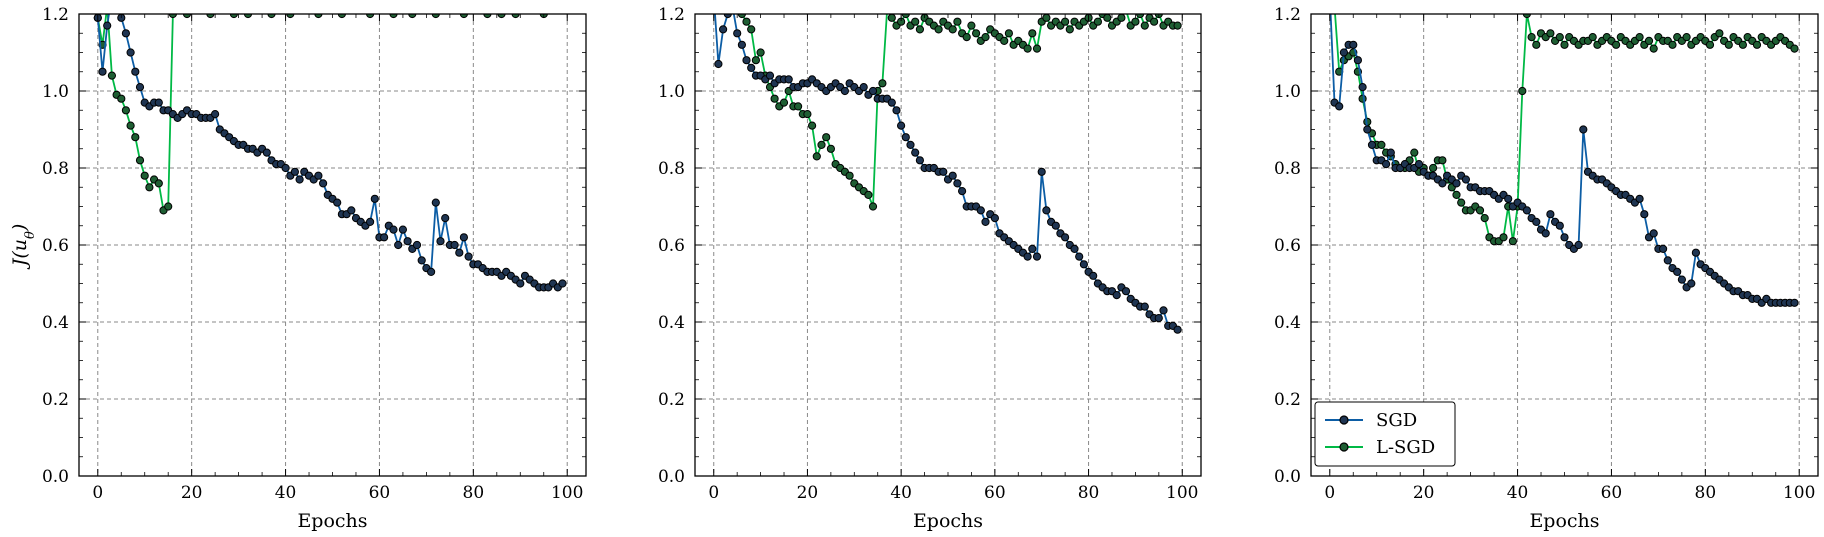 This screenshot has height=537, width=1824. Describe the element at coordinates (567, 493) in the screenshot. I see `x-tick-label: 100` at that location.